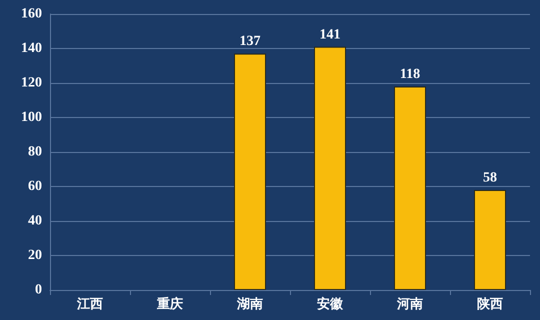  What do you see at coordinates (249, 304) in the screenshot?
I see `x-tick-label: 湖南` at bounding box center [249, 304].